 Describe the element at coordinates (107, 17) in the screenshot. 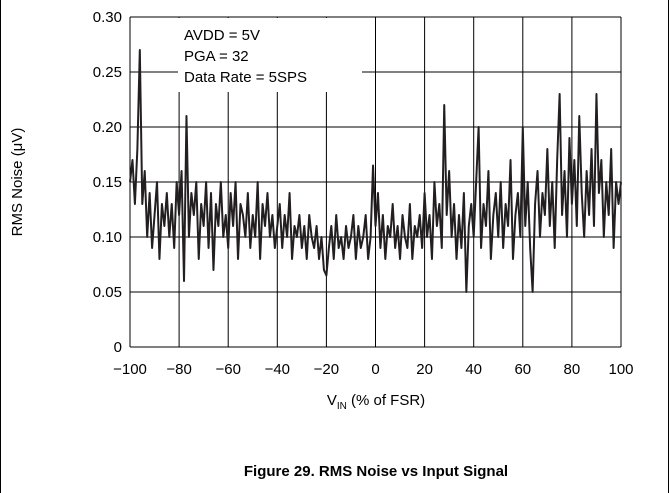

I see `y-tick-label: 0.30` at that location.